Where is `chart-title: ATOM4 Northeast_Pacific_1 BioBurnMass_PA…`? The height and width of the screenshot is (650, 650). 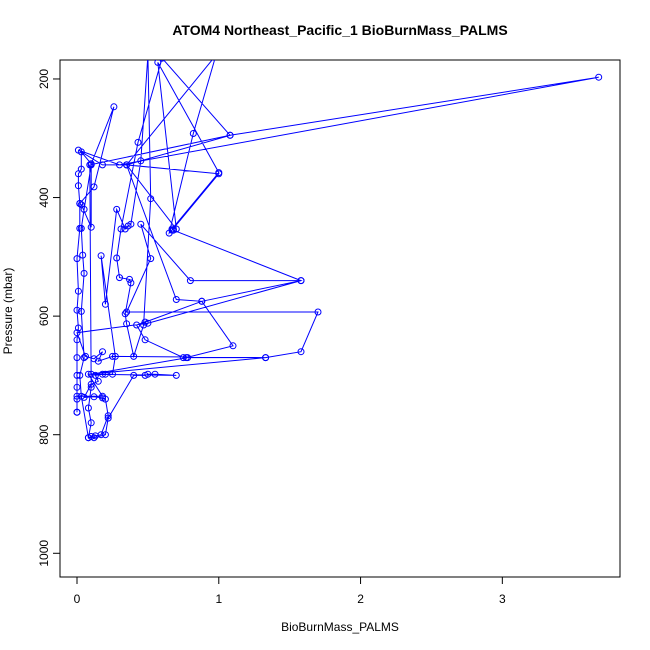 chart-title: ATOM4 Northeast_Pacific_1 BioBurnMass_PA… is located at coordinates (339, 30).